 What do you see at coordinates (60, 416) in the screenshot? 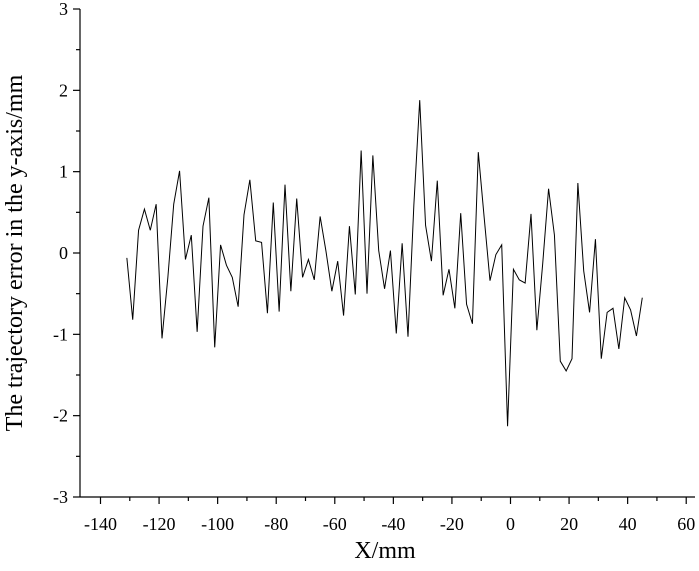
I see `y-tick-label: -2` at bounding box center [60, 416].